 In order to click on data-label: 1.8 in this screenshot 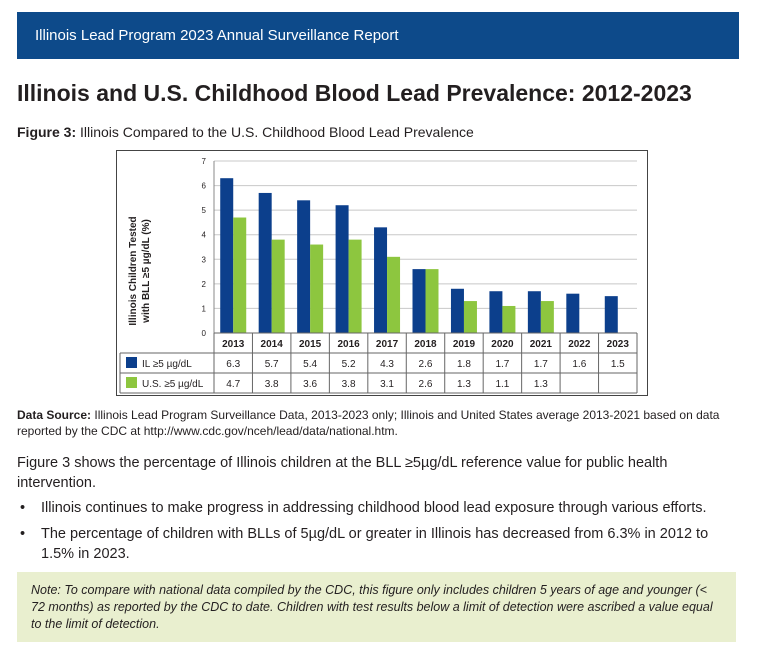, I will do `click(464, 364)`.